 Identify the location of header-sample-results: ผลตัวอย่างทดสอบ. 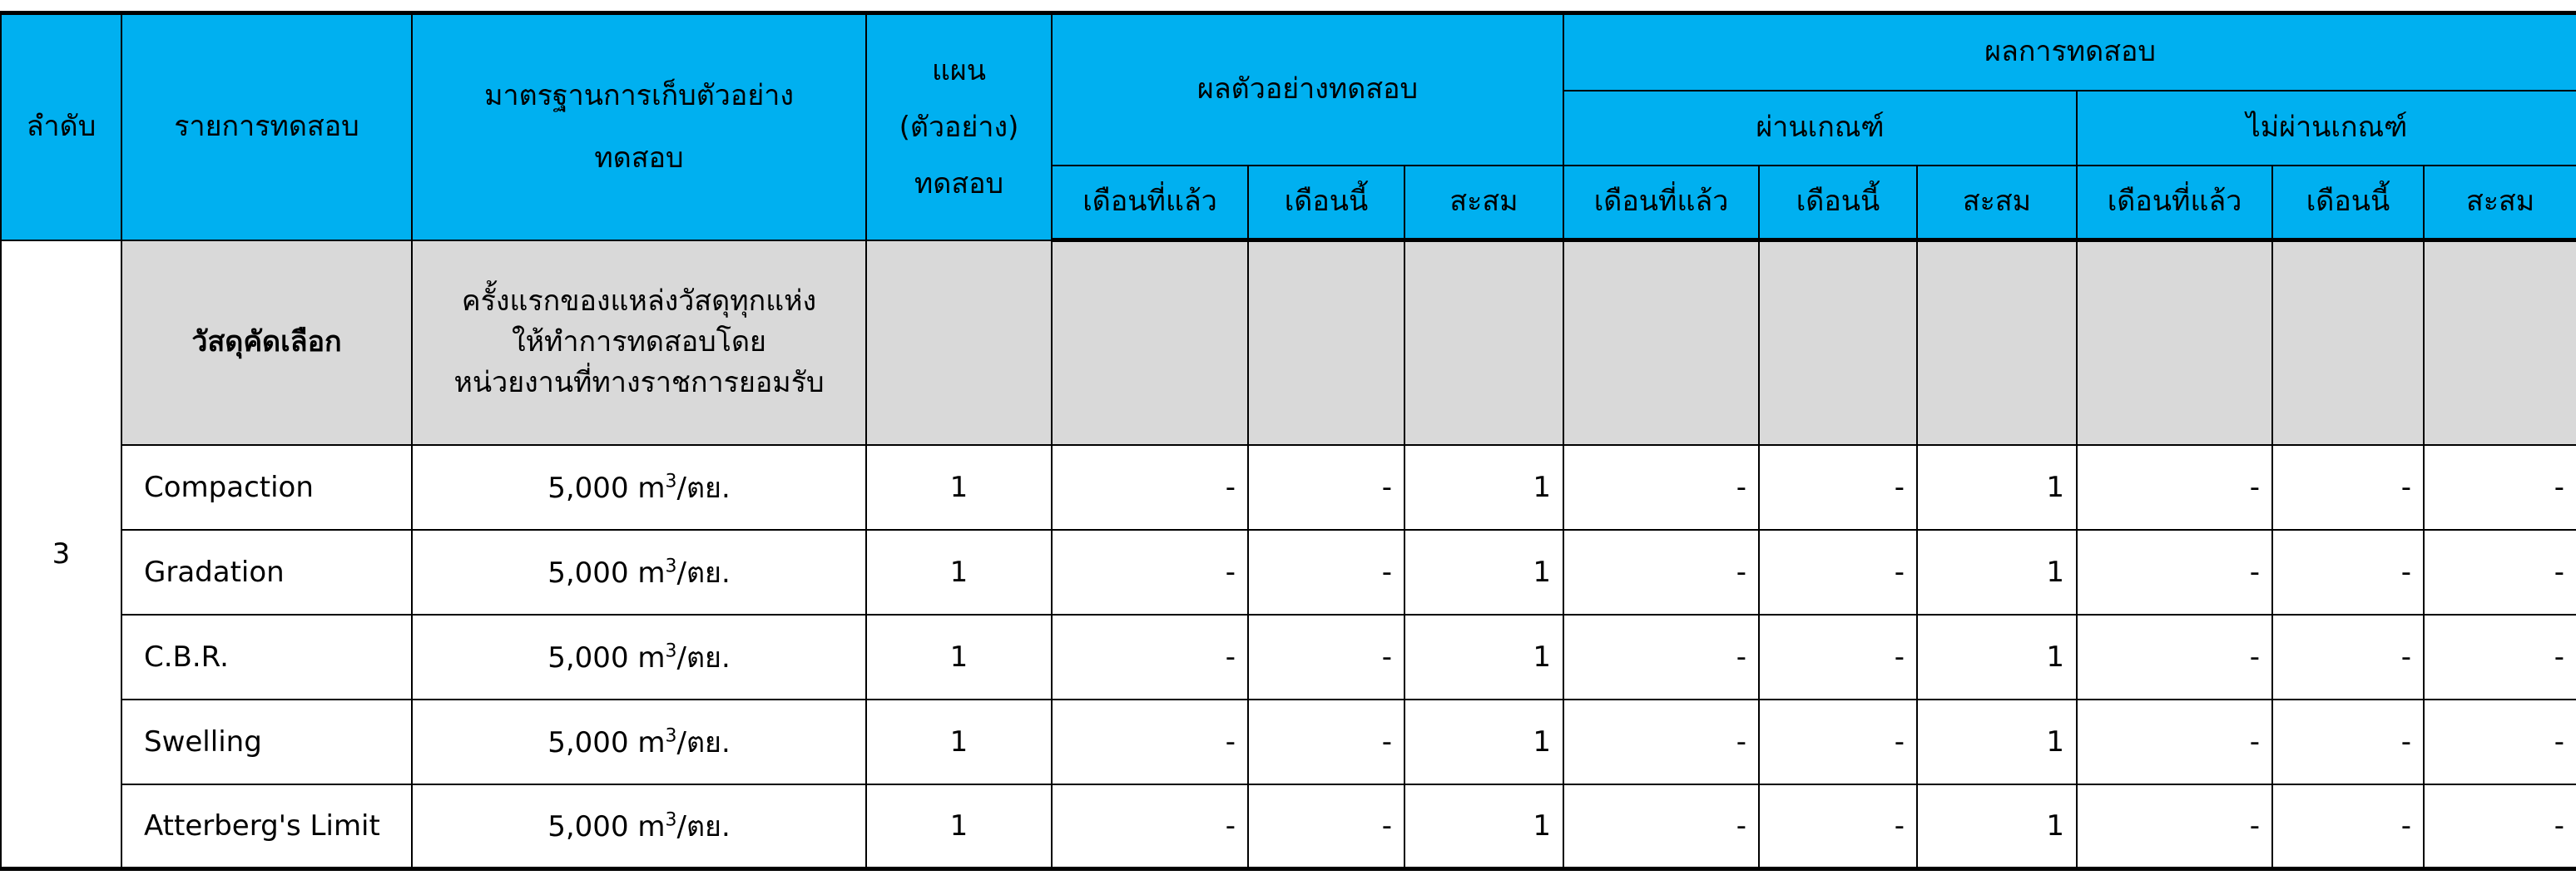
(1307, 89).